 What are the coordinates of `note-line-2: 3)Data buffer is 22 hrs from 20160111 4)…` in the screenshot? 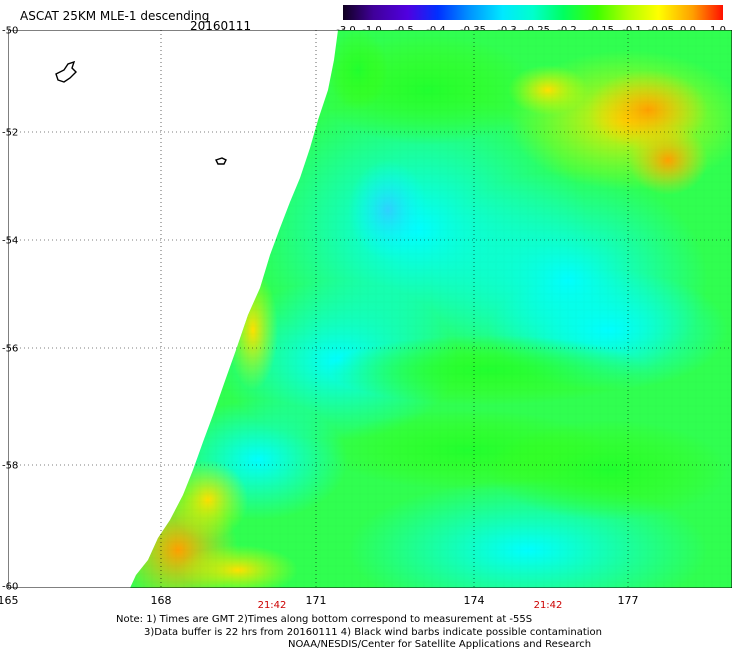 It's located at (373, 632).